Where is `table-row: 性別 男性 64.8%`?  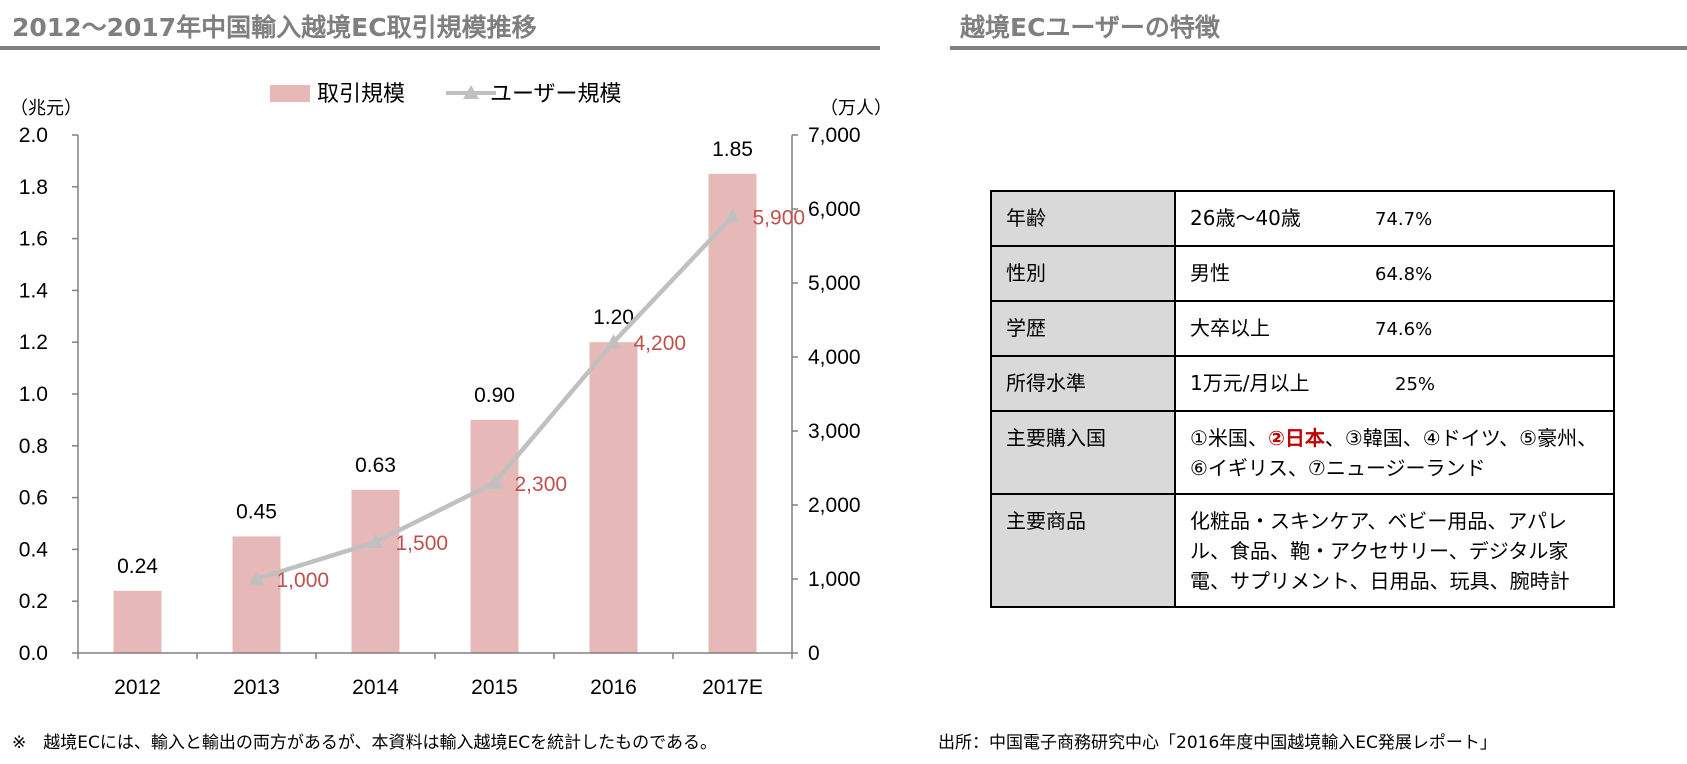 table-row: 性別 男性 64.8% is located at coordinates (1302, 273).